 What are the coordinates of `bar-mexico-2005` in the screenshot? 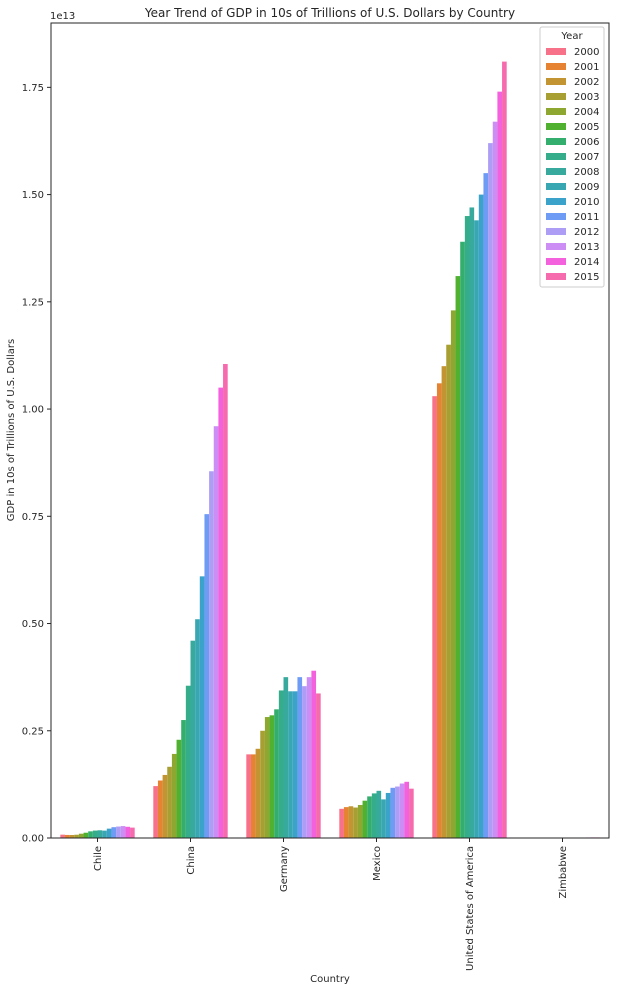 It's located at (365, 819).